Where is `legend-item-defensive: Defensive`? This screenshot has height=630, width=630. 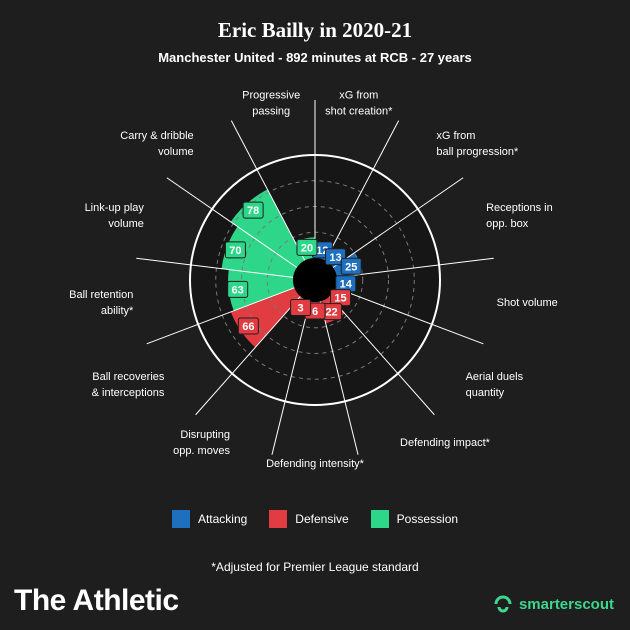
legend-item-defensive: Defensive is located at coordinates (309, 519).